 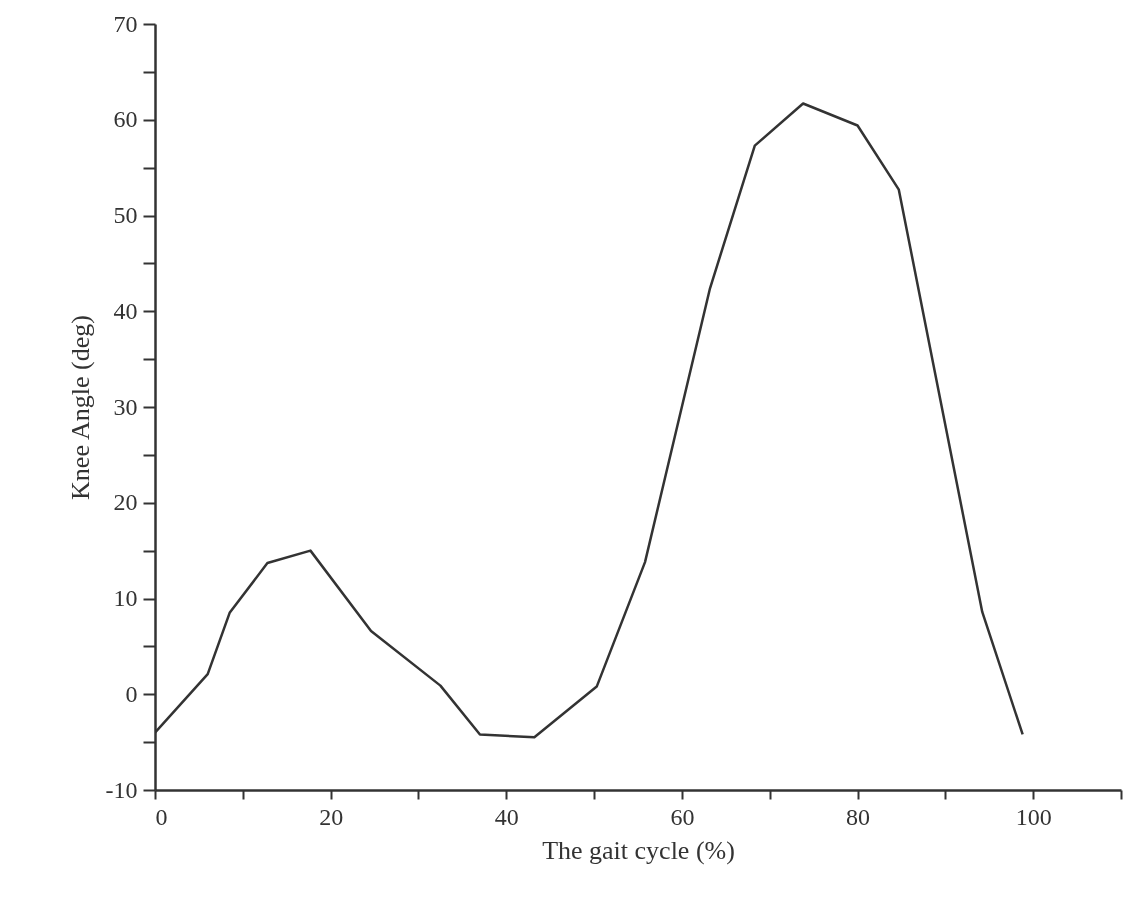 What do you see at coordinates (331, 816) in the screenshot?
I see `x-tick-label: 20` at bounding box center [331, 816].